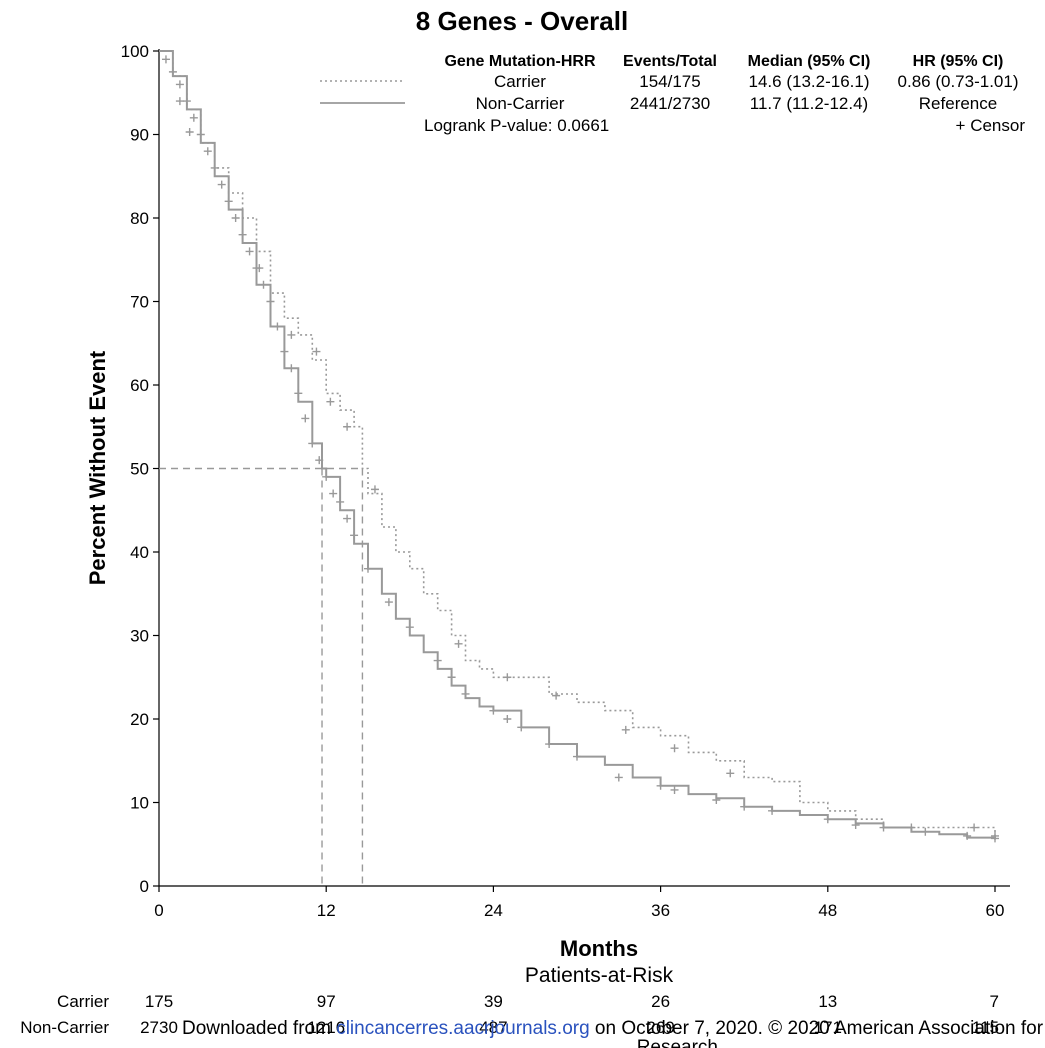 Image resolution: width=1045 pixels, height=1048 pixels. I want to click on at-risk-count: 175, so click(159, 1001).